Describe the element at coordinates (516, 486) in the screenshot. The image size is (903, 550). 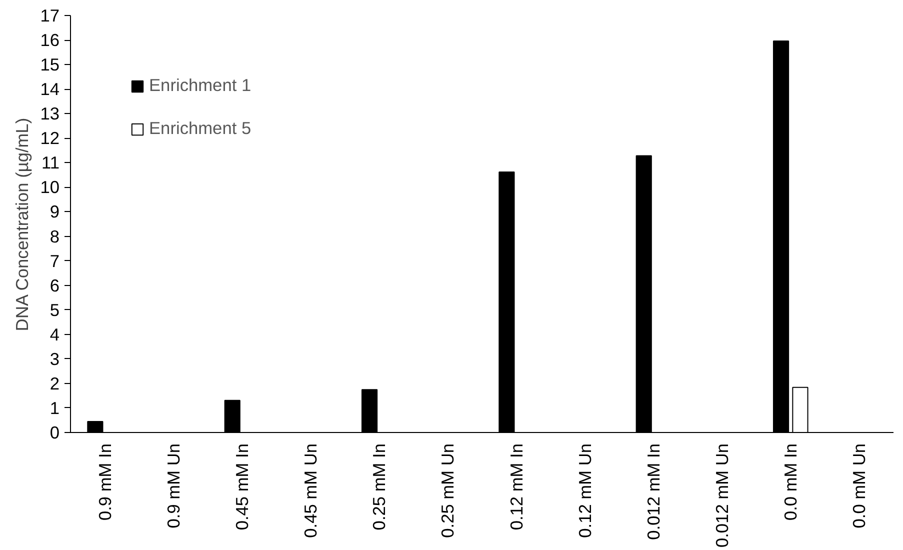
I see `x-tick-label: 0.12 mM In` at that location.